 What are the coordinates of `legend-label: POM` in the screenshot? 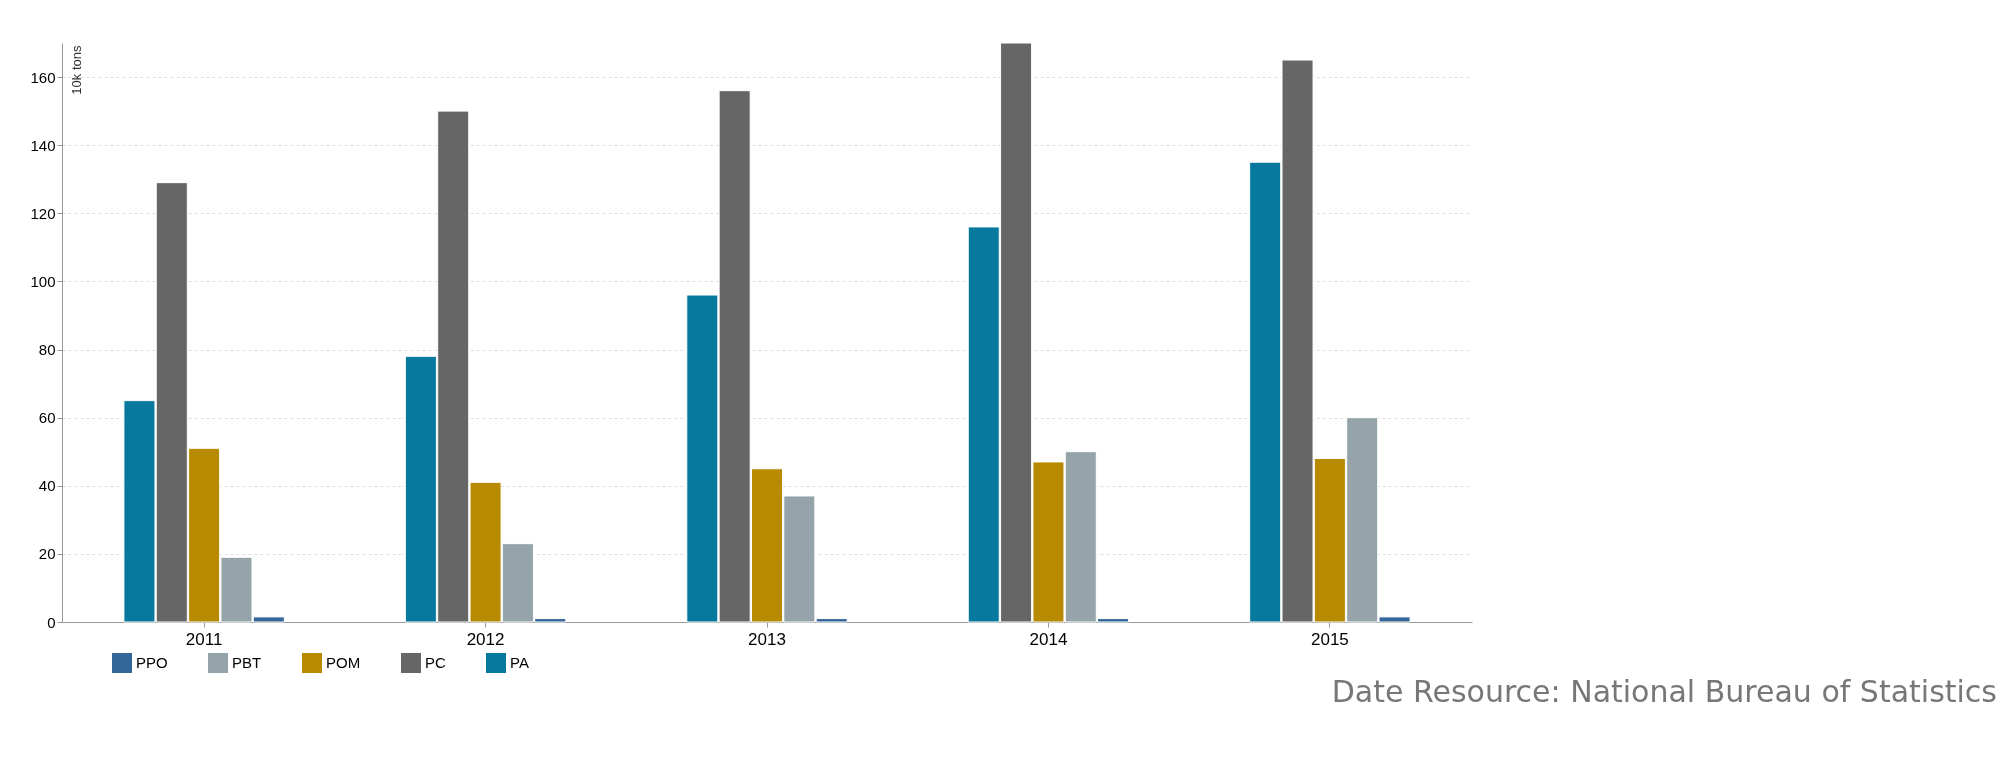 It's located at (343, 662).